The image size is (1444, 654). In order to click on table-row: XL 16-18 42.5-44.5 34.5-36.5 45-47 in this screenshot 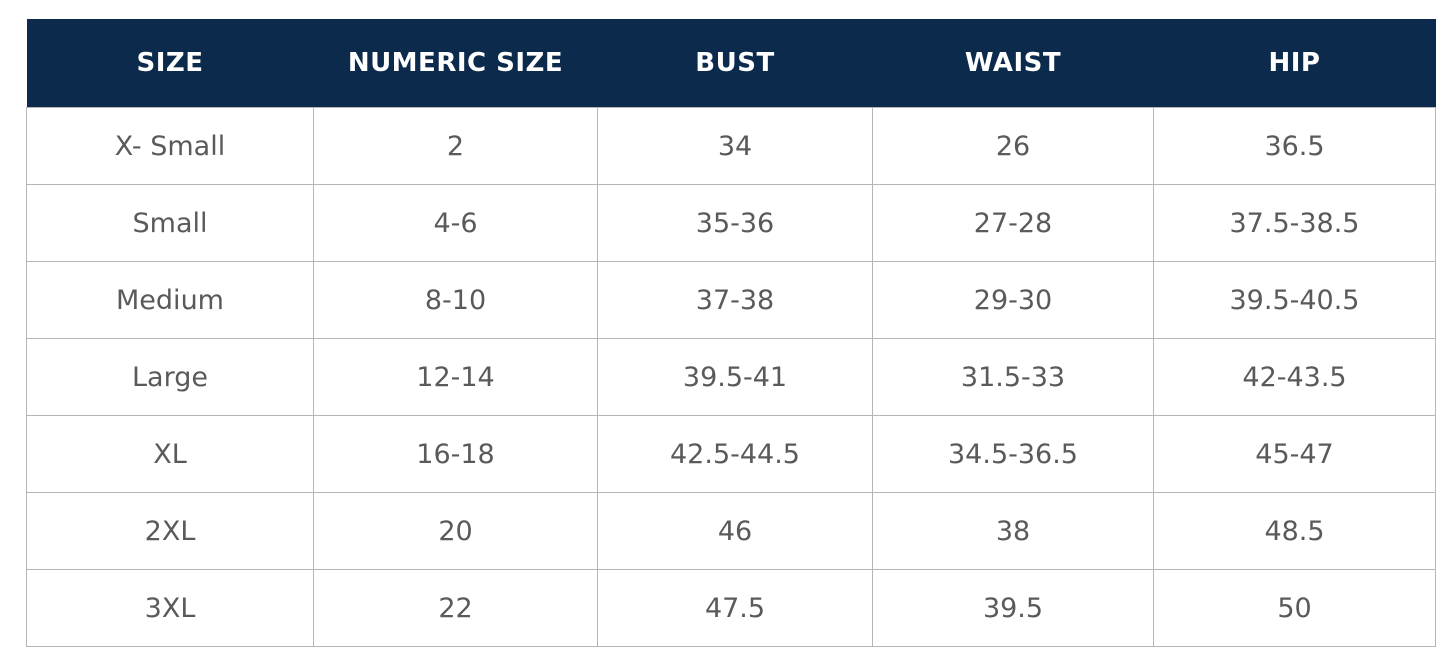, I will do `click(731, 454)`.